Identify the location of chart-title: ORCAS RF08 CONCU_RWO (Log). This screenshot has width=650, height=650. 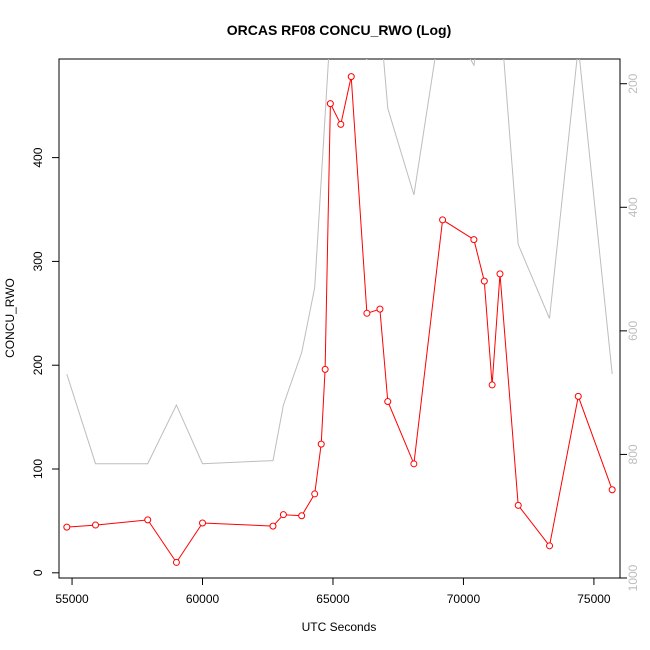
(339, 30).